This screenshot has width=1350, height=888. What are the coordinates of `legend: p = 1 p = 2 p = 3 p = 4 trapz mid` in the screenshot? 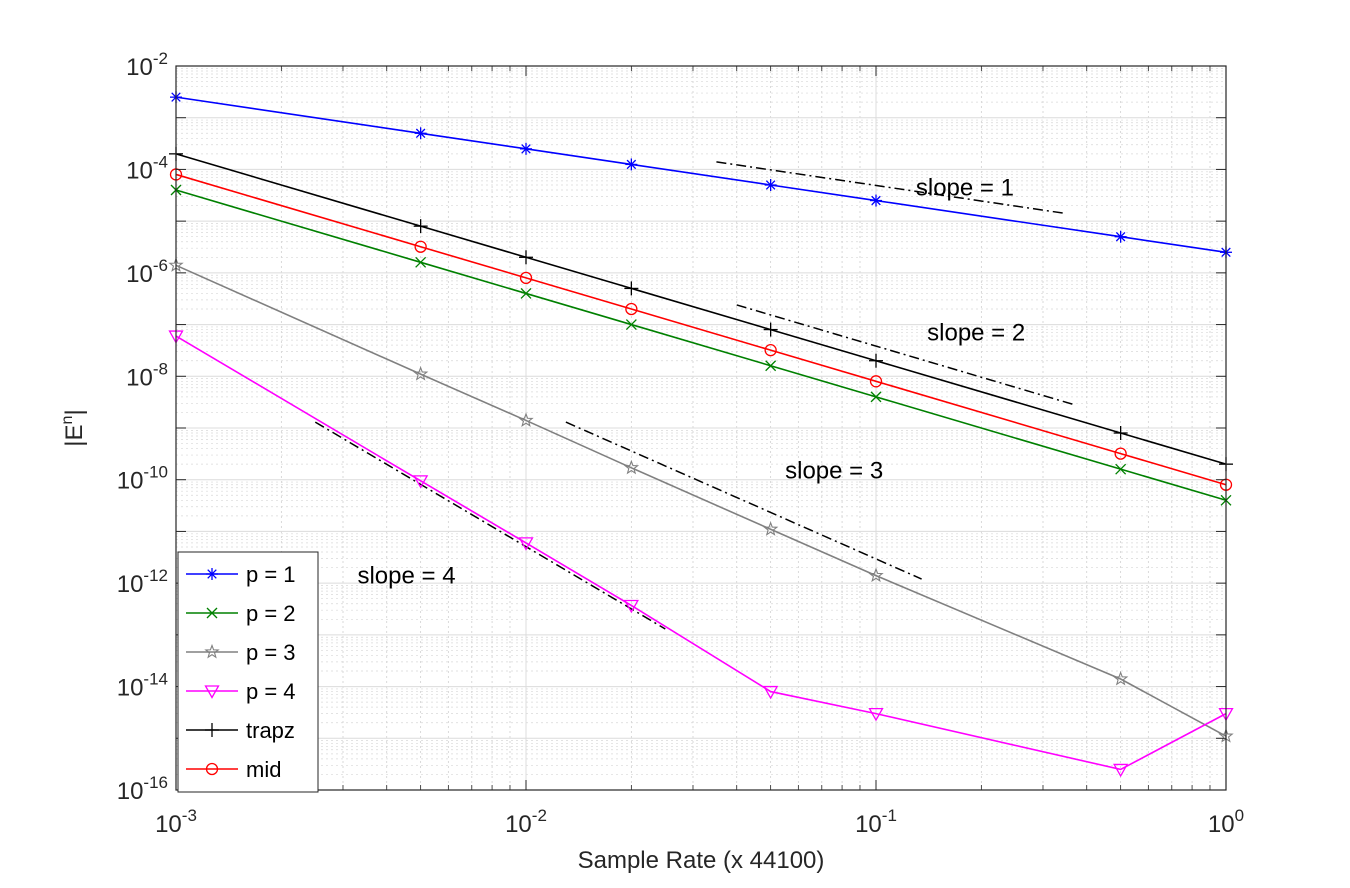 It's located at (248, 672).